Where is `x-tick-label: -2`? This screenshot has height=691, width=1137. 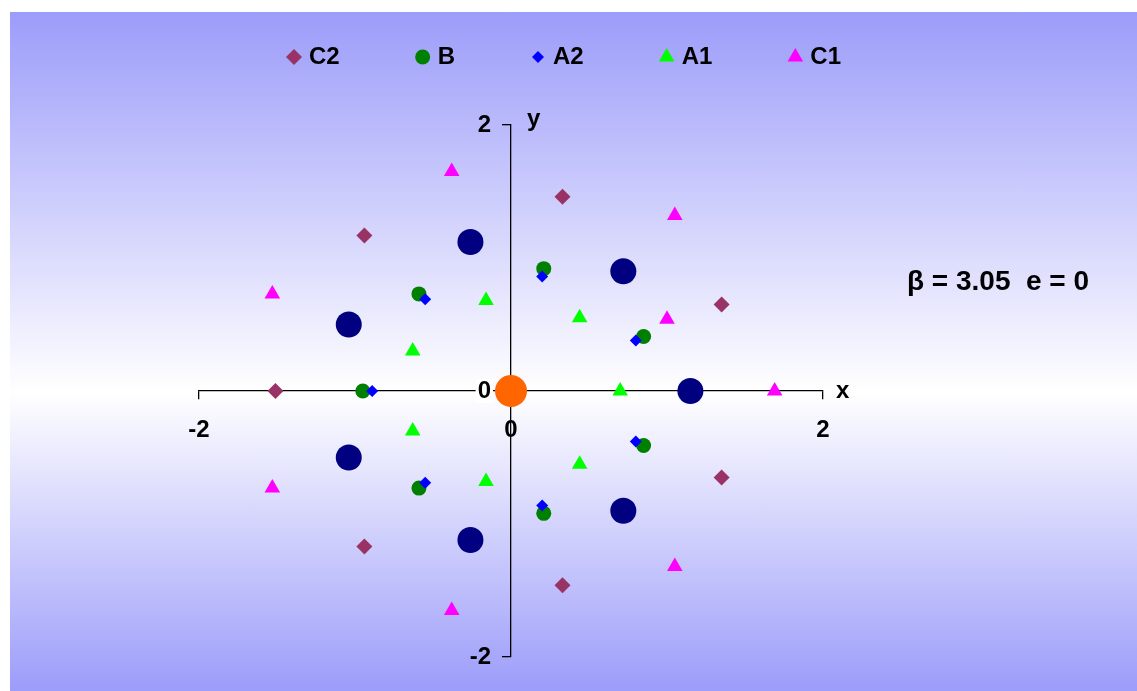
x-tick-label: -2 is located at coordinates (199, 429).